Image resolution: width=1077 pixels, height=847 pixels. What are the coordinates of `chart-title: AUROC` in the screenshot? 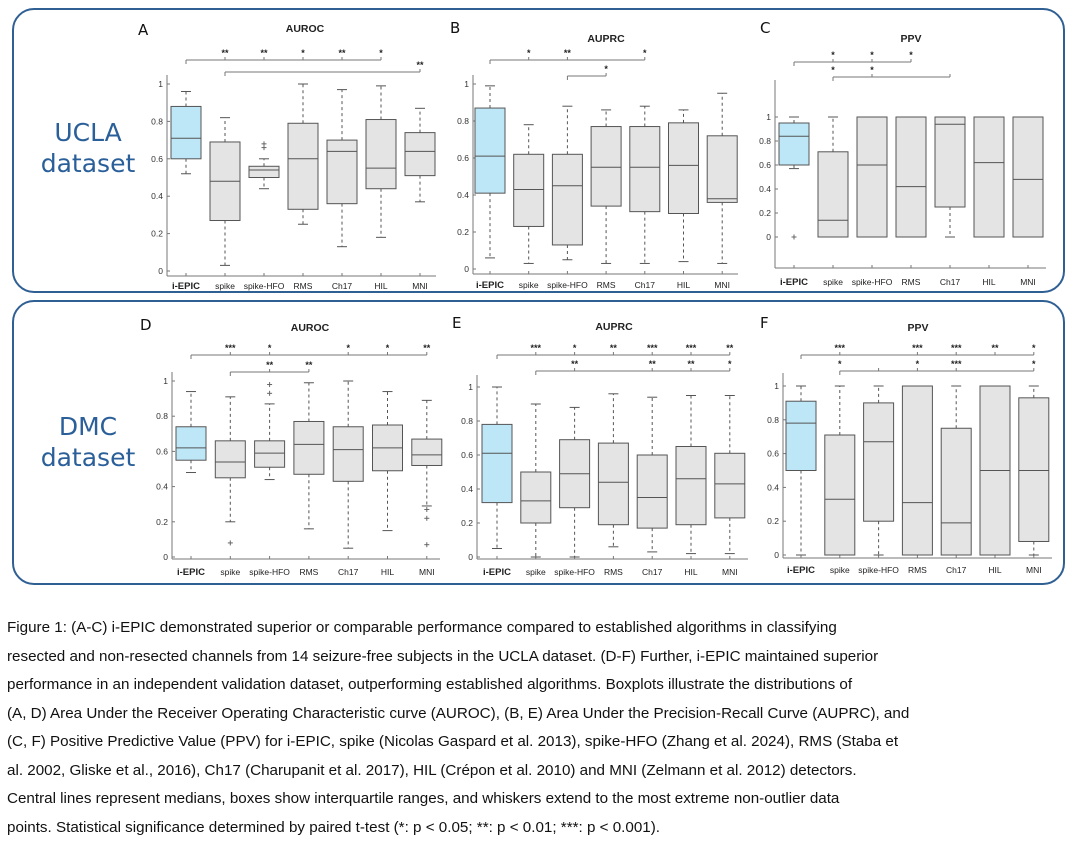 It's located at (310, 328).